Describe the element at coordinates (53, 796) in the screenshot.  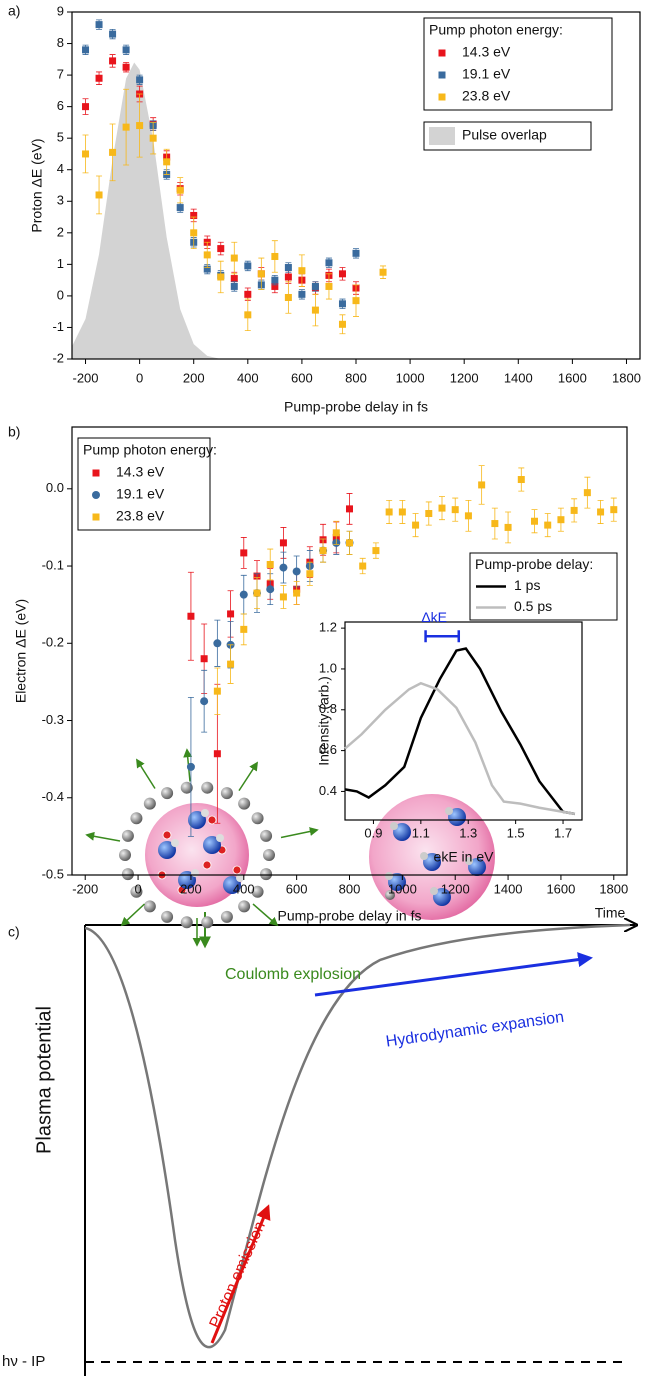
I see `y-tick-label: -0.4` at that location.